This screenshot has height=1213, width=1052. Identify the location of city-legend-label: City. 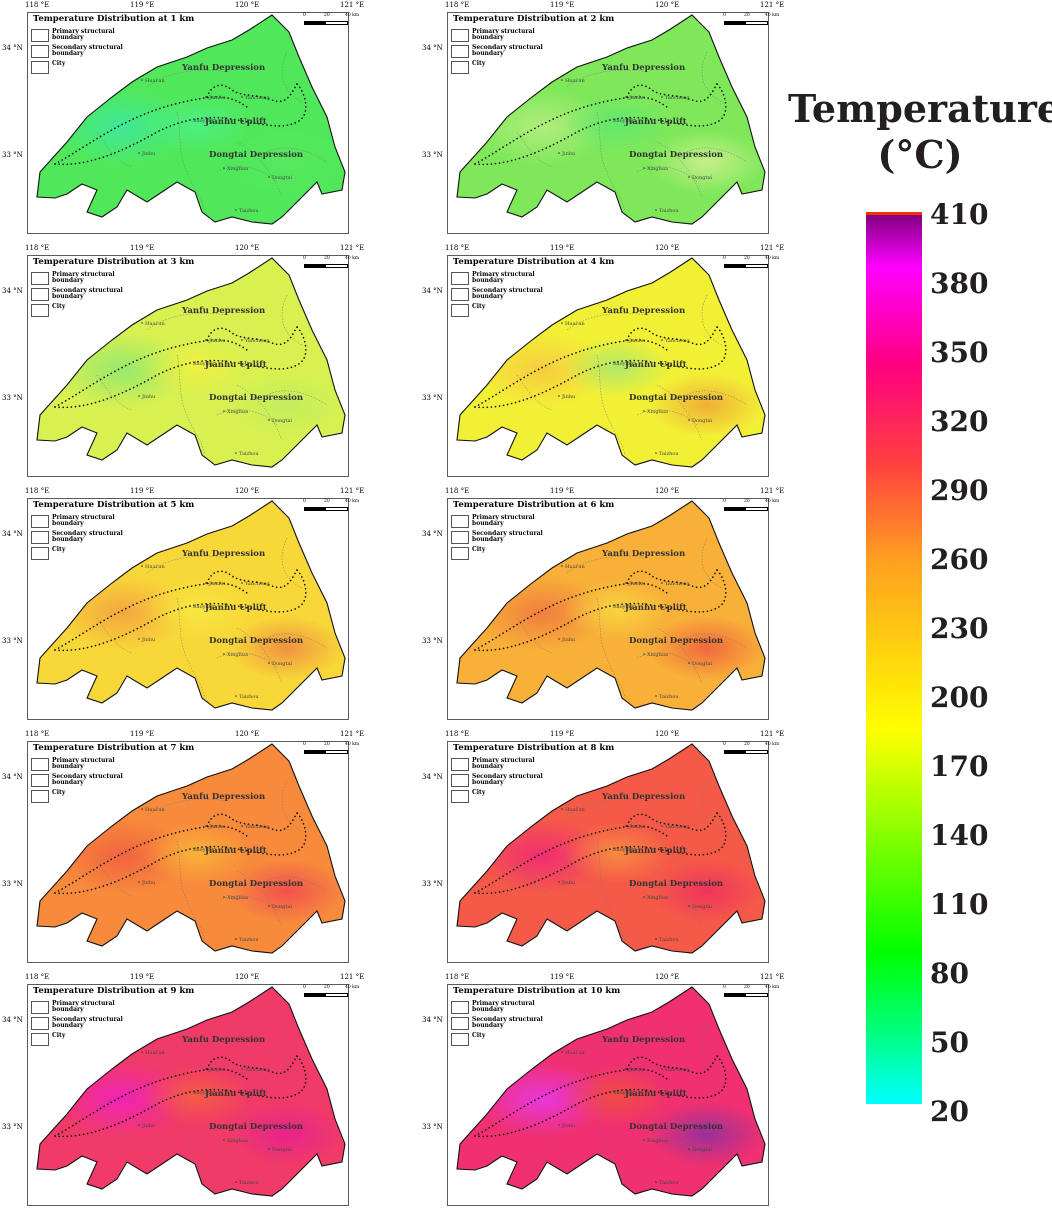
(479, 306).